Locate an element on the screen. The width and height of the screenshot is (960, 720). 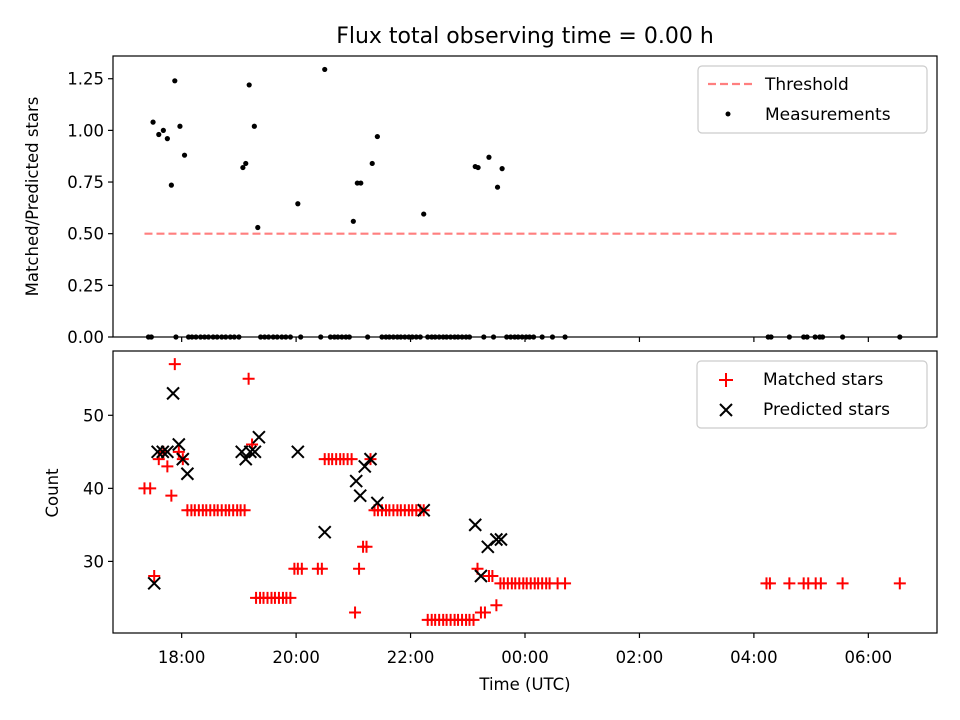
top-legend-box is located at coordinates (812, 99).